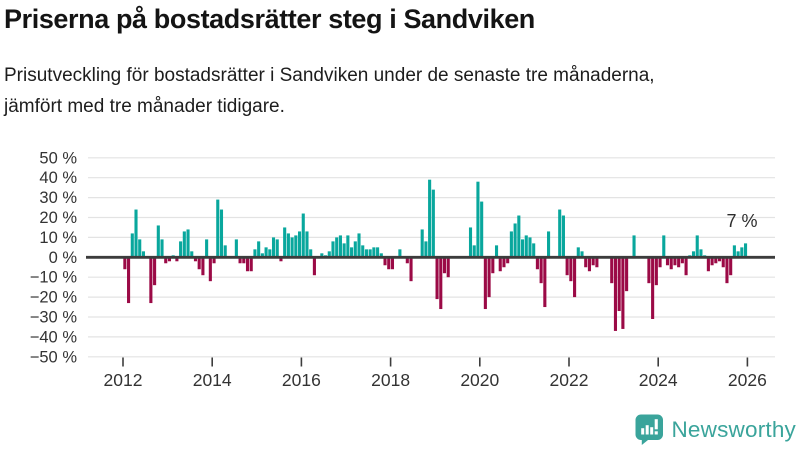 The height and width of the screenshot is (450, 800). What do you see at coordinates (435, 373) in the screenshot?
I see `x-axis: 2012 2014 2016 2018 2020 2022 2024 2026` at bounding box center [435, 373].